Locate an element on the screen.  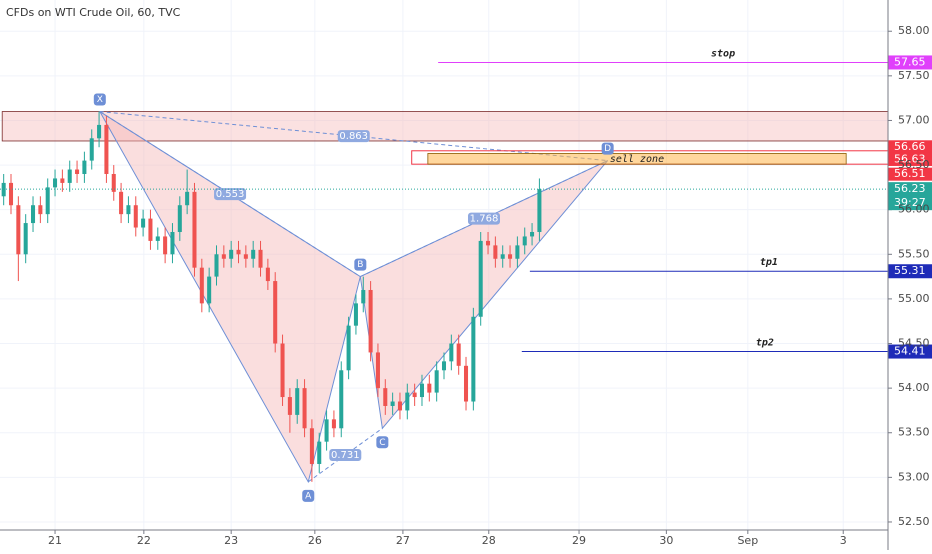
sell-zone is located at coordinates (637, 159).